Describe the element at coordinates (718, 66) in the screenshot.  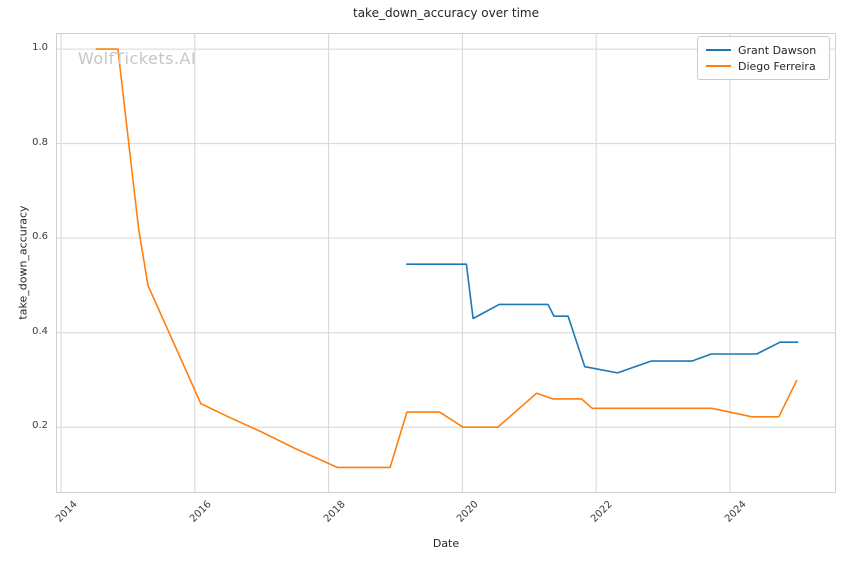
I see `legend-line-swatch-orange` at that location.